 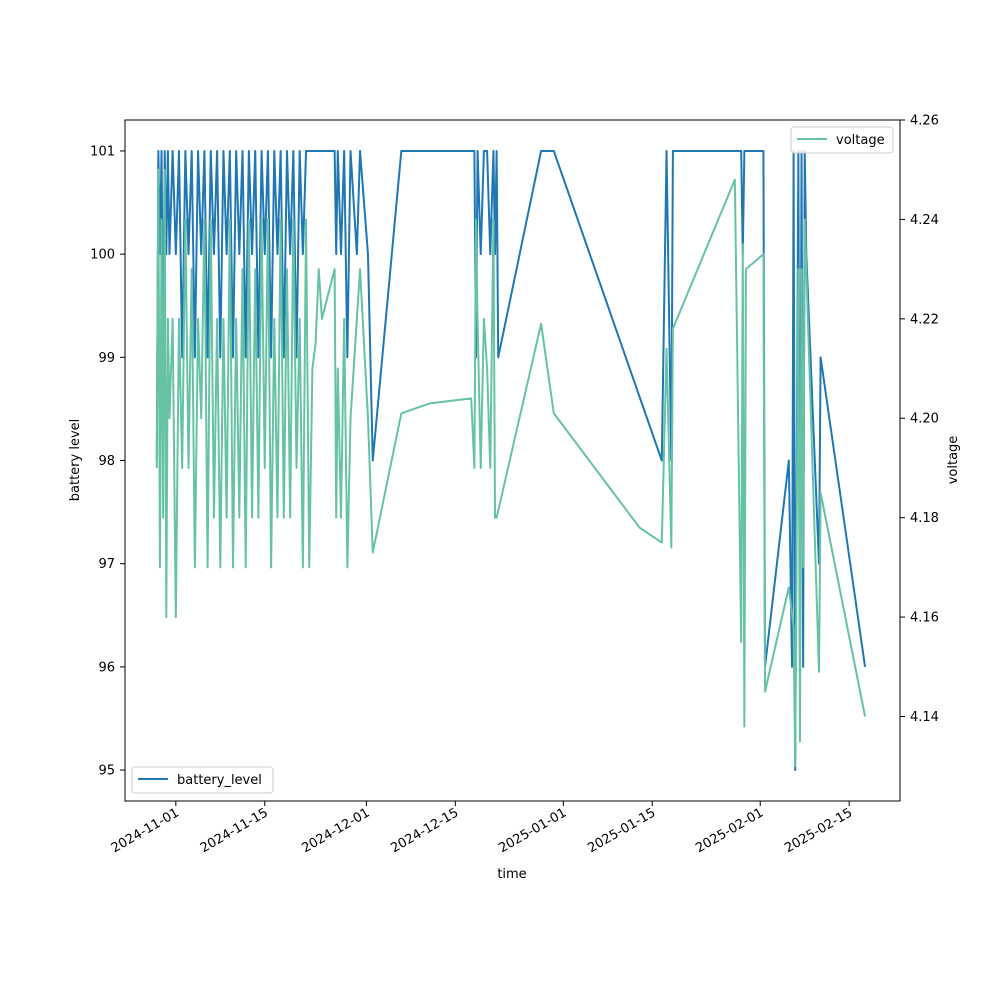 What do you see at coordinates (102, 255) in the screenshot?
I see `y-left-tick-label: 100` at bounding box center [102, 255].